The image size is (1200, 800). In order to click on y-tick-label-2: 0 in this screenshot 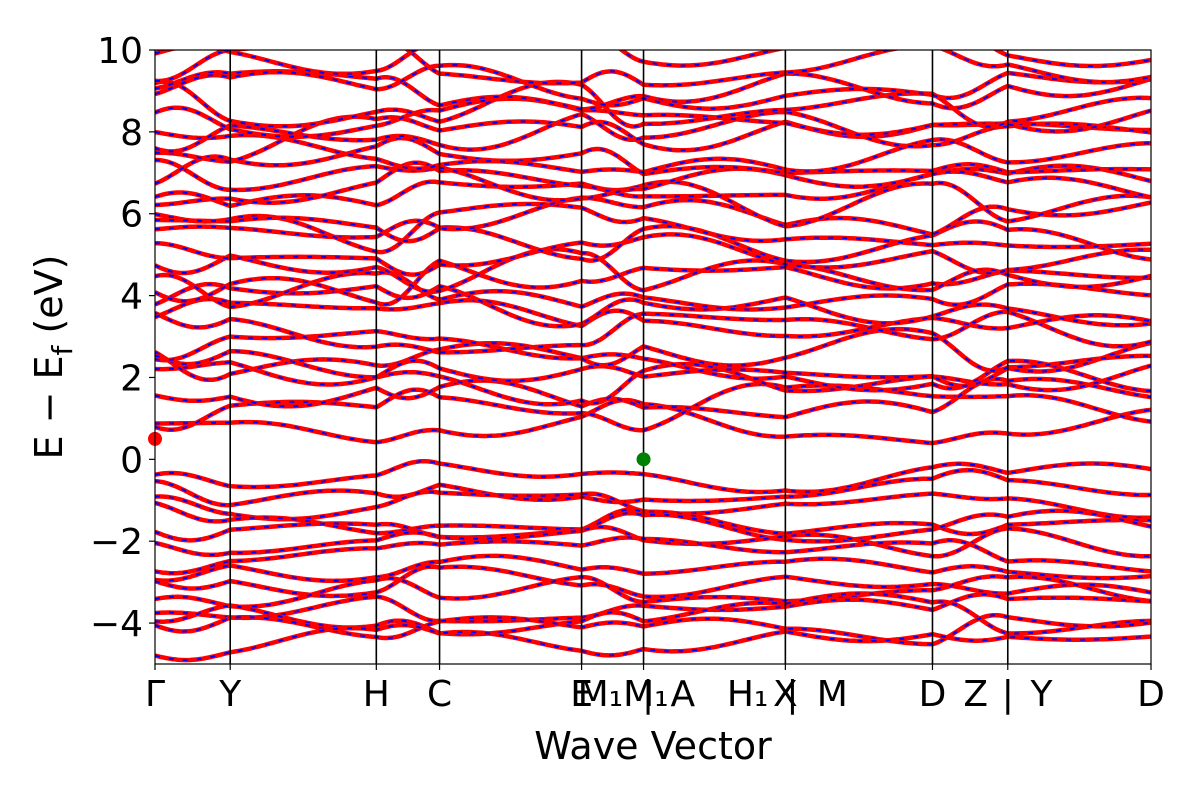, I will do `click(131, 460)`.